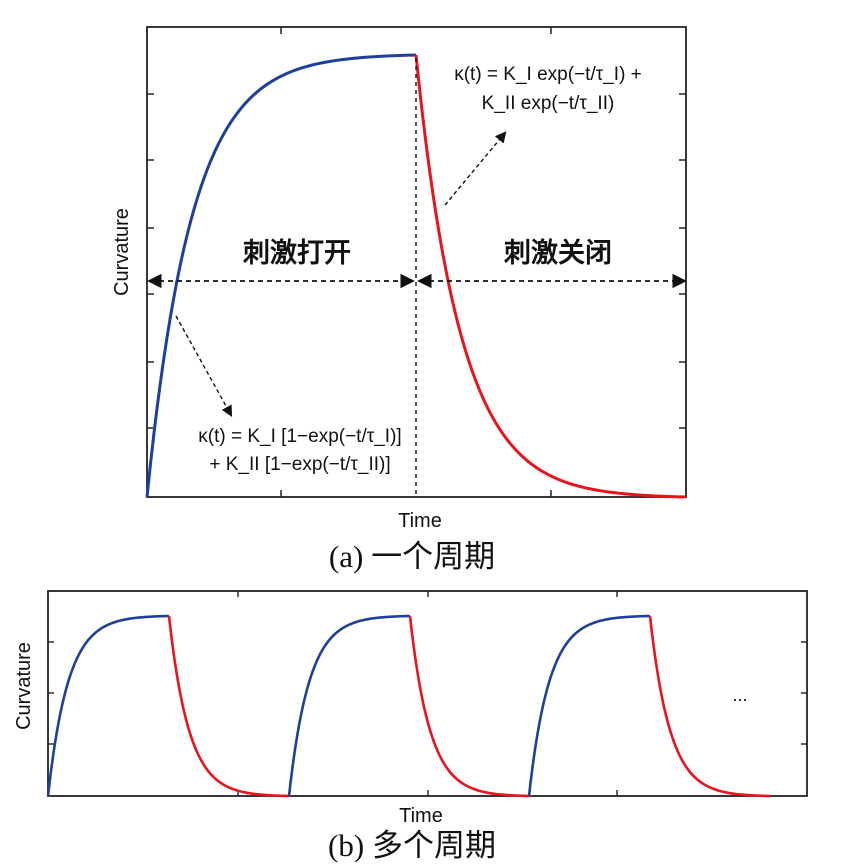  Describe the element at coordinates (412, 556) in the screenshot. I see `caption-a: (a) 一个周期` at that location.